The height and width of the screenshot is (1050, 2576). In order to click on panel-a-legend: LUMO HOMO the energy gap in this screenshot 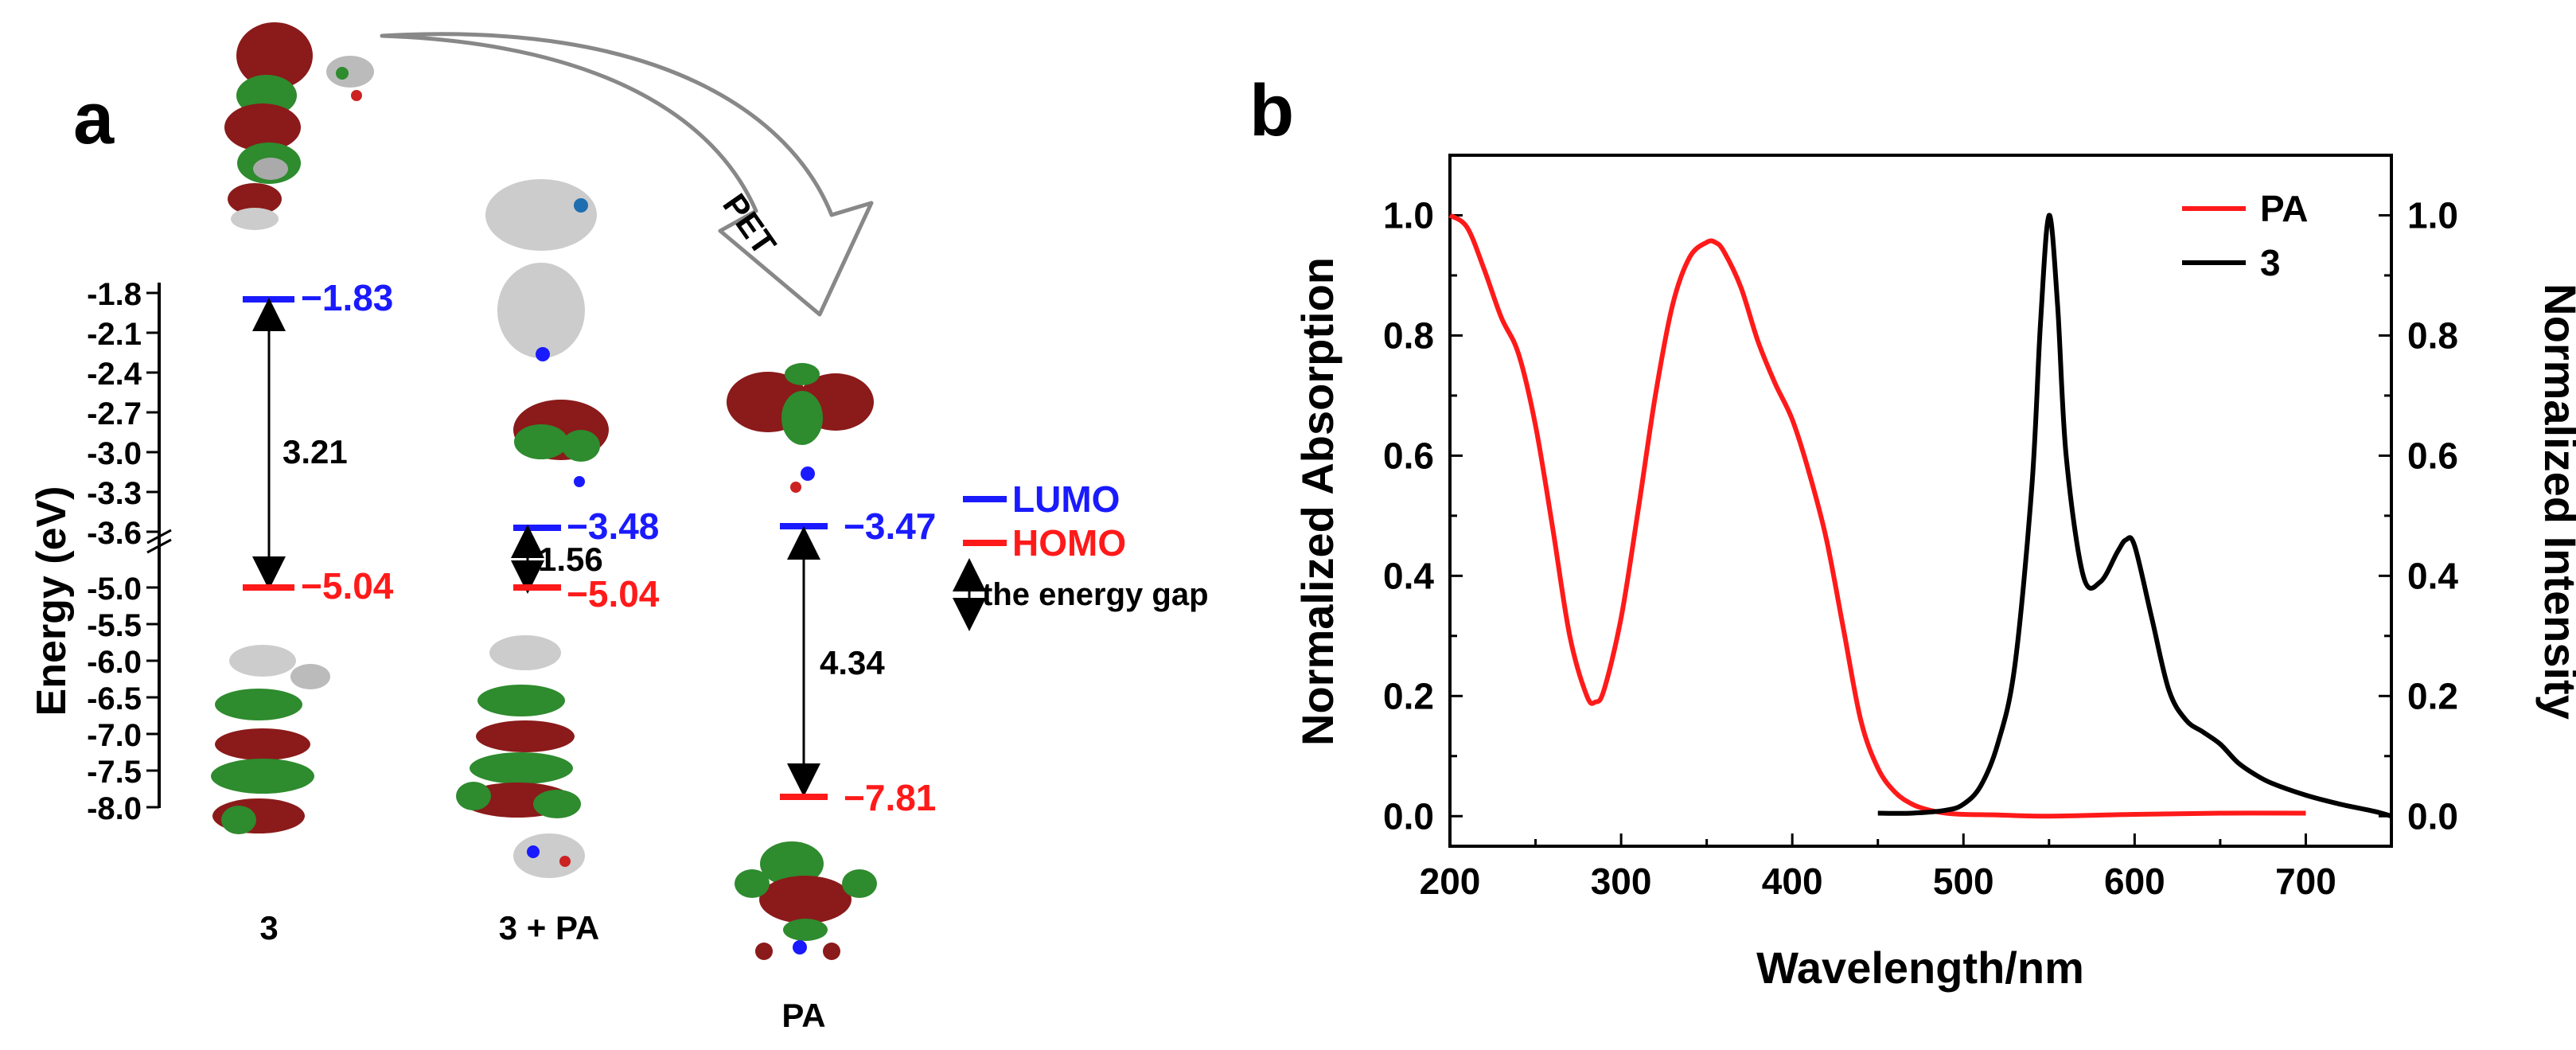, I will do `click(1081, 554)`.